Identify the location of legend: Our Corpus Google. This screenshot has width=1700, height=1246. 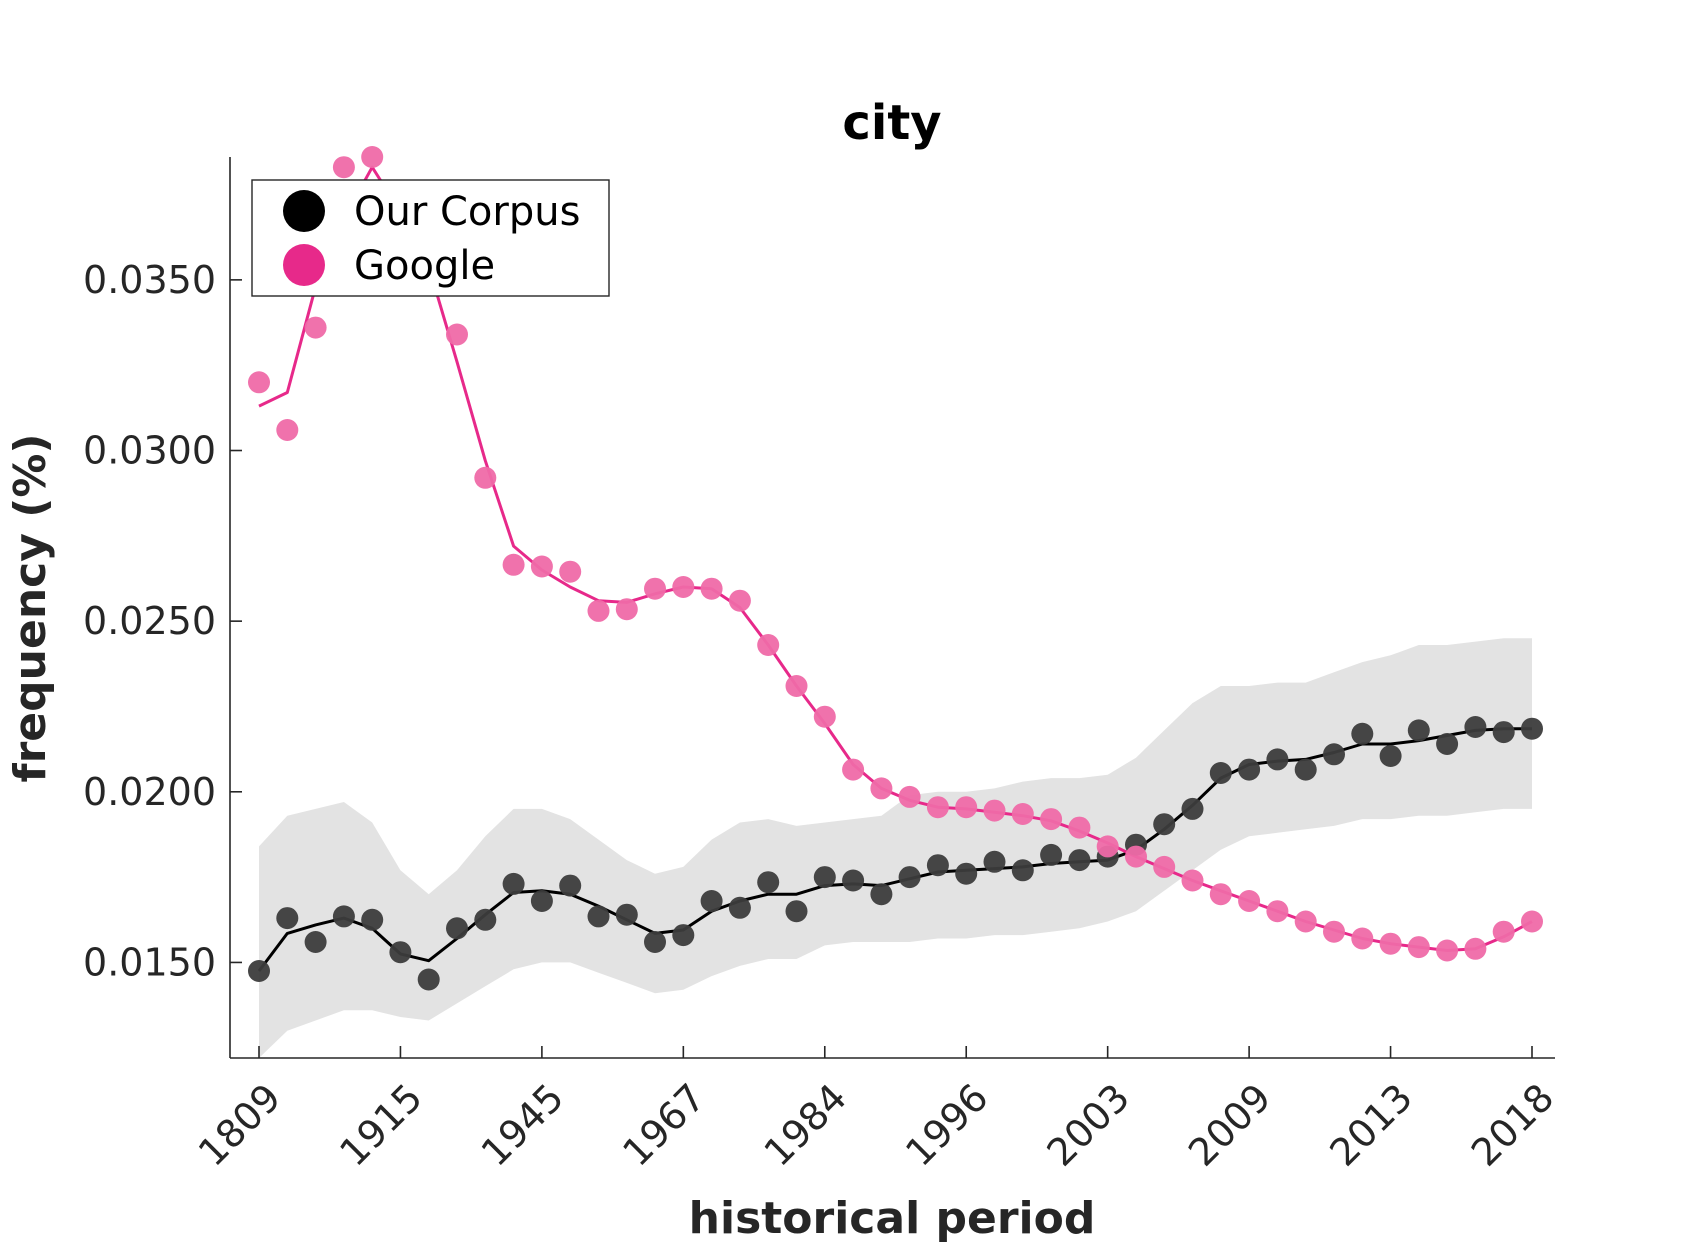
(430, 238).